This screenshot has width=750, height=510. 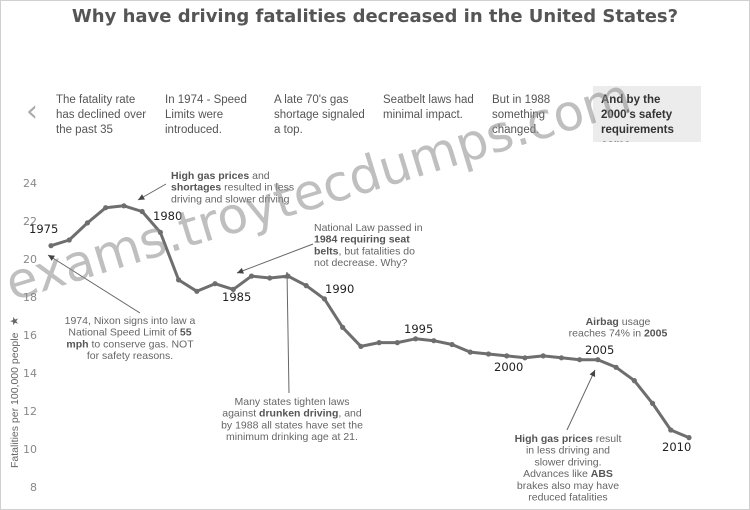 I want to click on y-tick-label: 8, so click(x=33, y=487).